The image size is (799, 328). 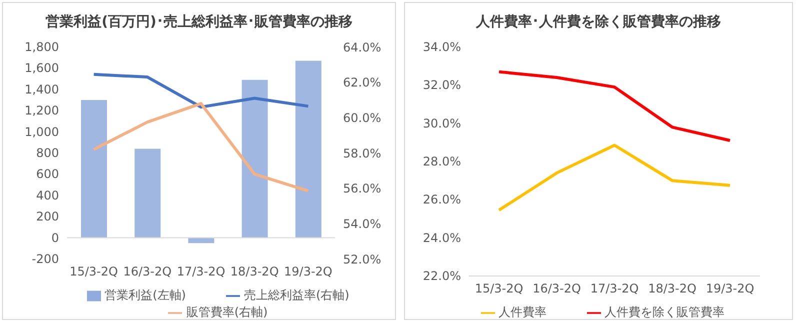 What do you see at coordinates (297, 295) in the screenshot?
I see `legend-label: 売上総利益率(右軸)` at bounding box center [297, 295].